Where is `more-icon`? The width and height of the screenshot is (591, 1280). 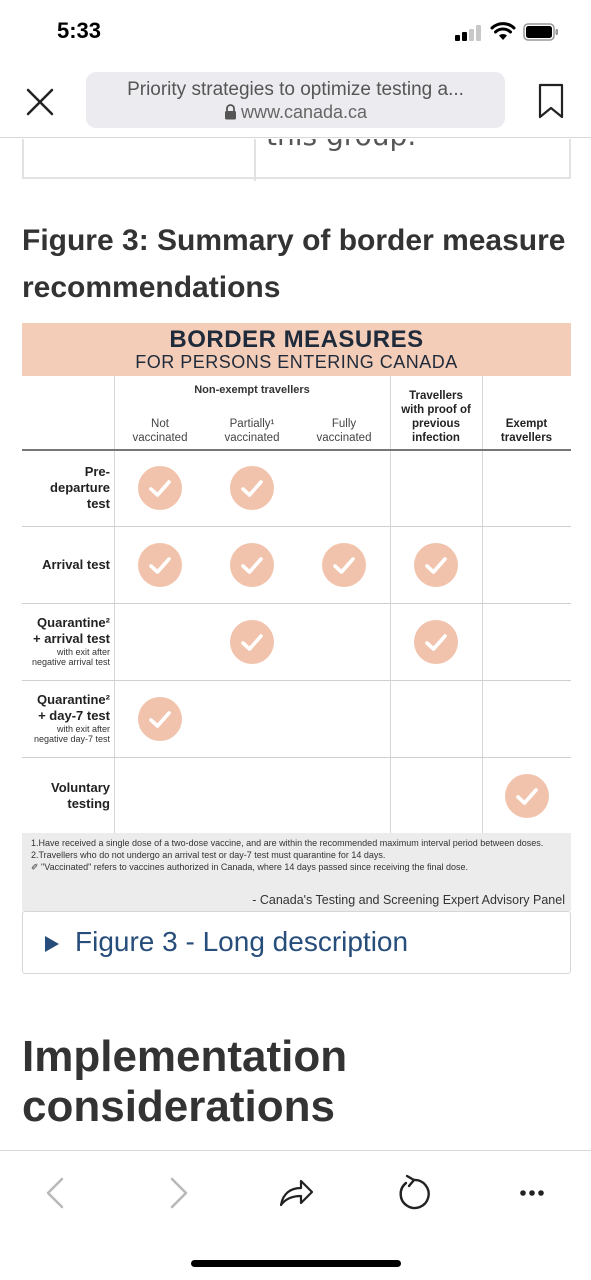 more-icon is located at coordinates (532, 1193).